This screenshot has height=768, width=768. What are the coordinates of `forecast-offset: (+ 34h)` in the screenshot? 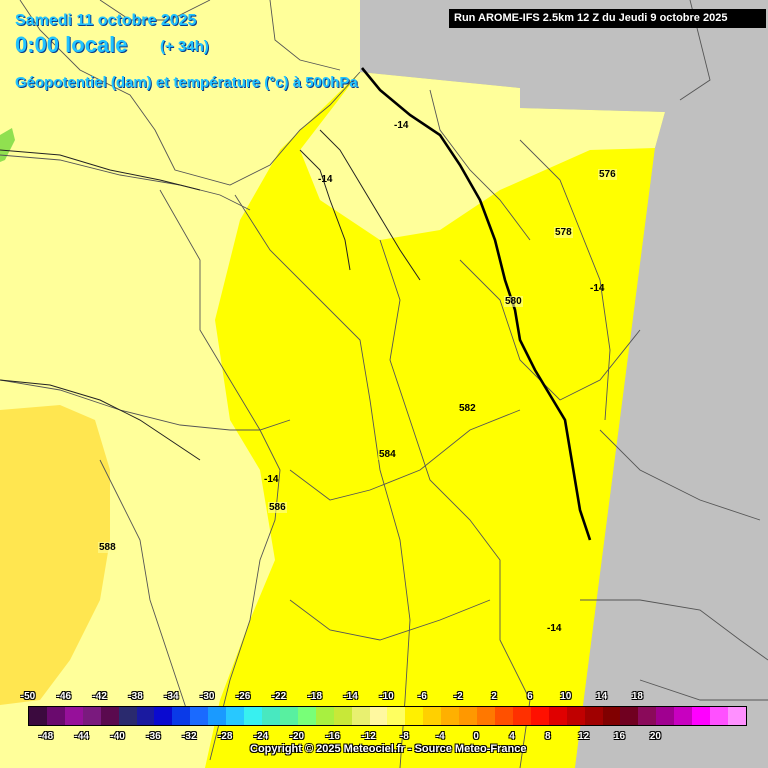 It's located at (184, 46).